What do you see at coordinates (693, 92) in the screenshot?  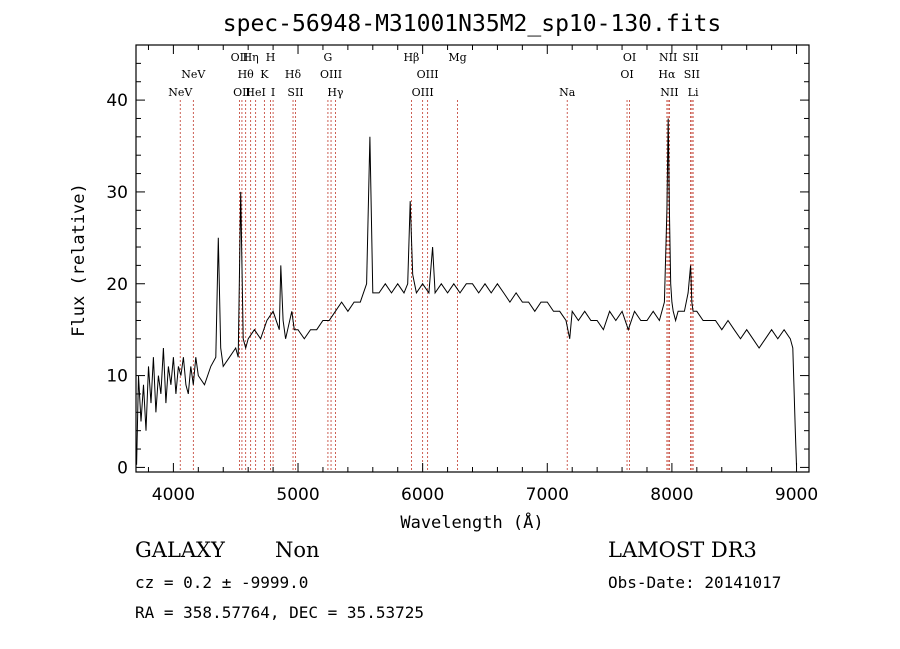 I see `line-label-27: Li` at bounding box center [693, 92].